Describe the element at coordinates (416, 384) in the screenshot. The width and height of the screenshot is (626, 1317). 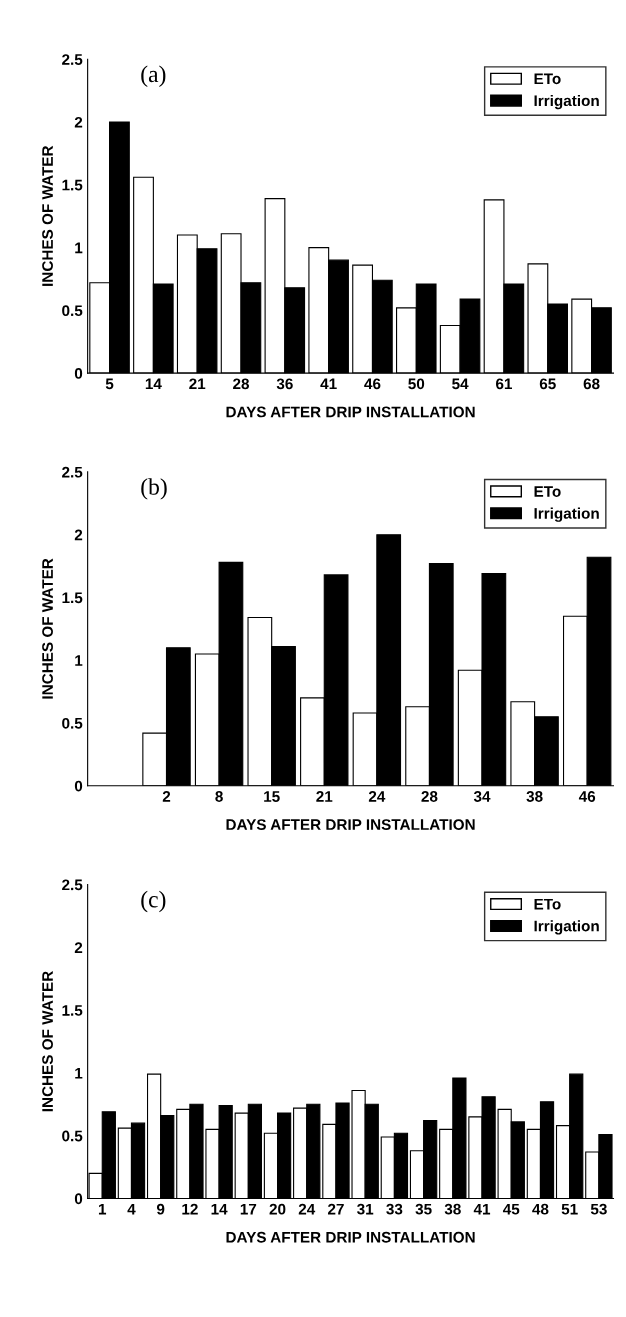
I see `x-tick-label: 50` at that location.